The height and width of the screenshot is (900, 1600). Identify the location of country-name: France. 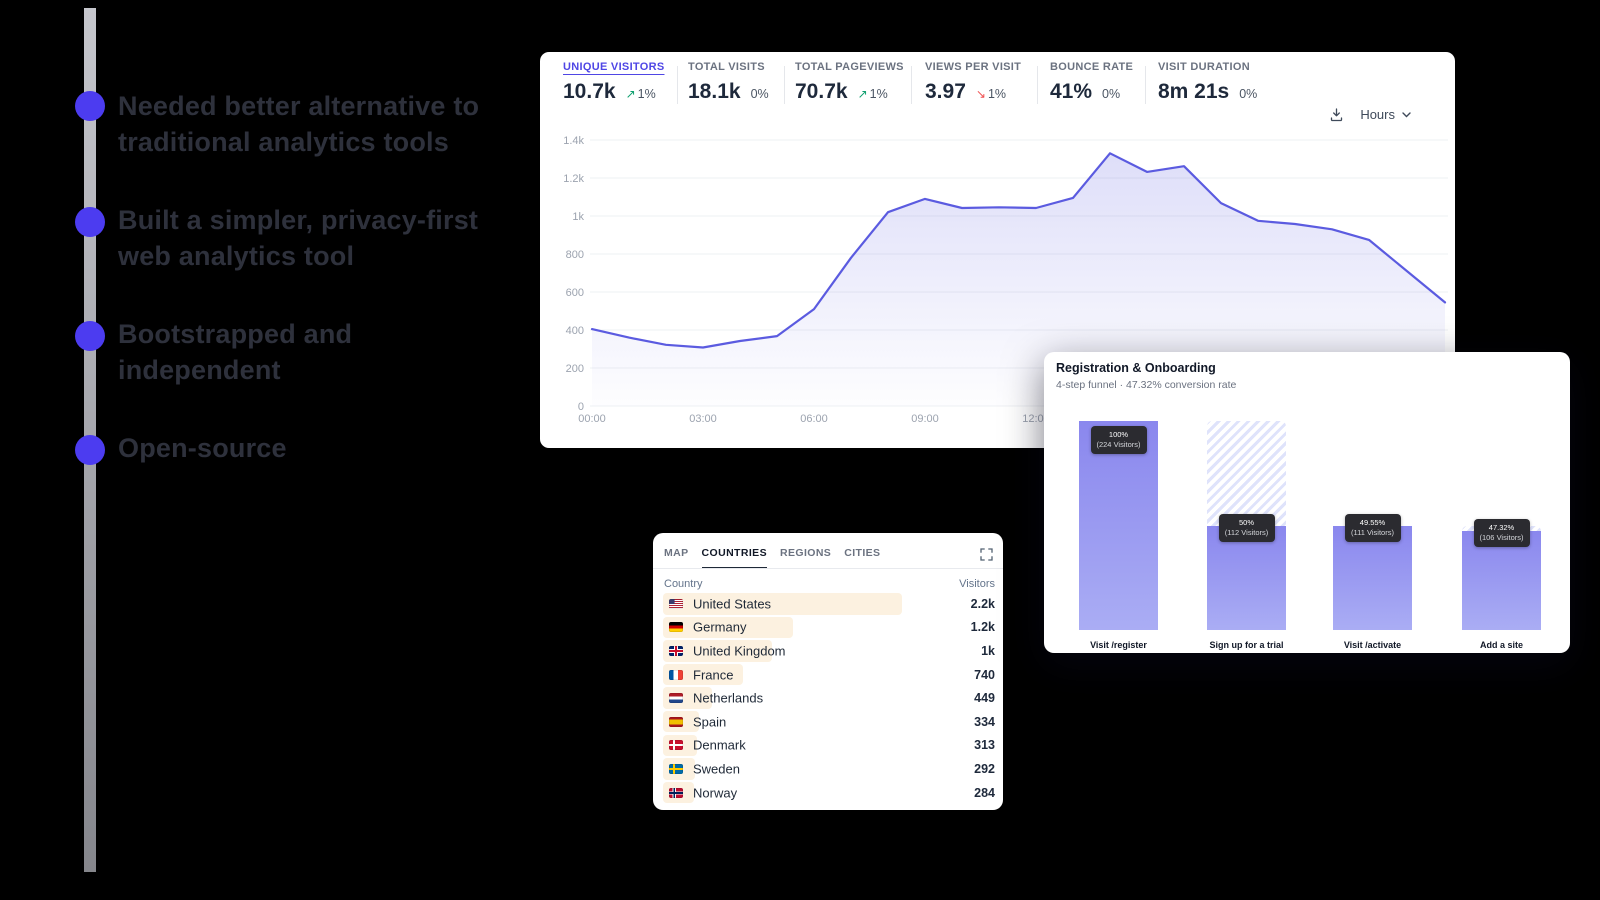
(713, 675).